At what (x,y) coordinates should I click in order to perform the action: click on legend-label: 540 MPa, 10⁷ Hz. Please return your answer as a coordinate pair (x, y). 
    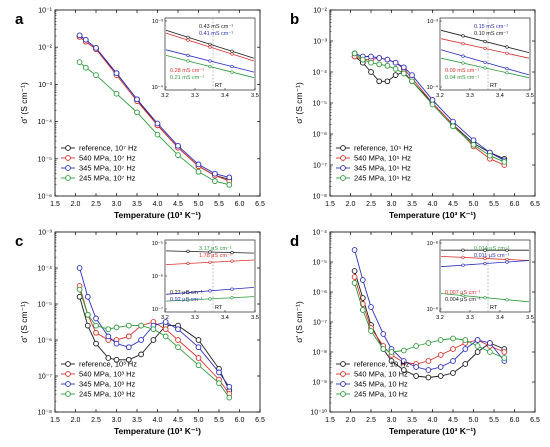
    Looking at the image, I should click on (107, 158).